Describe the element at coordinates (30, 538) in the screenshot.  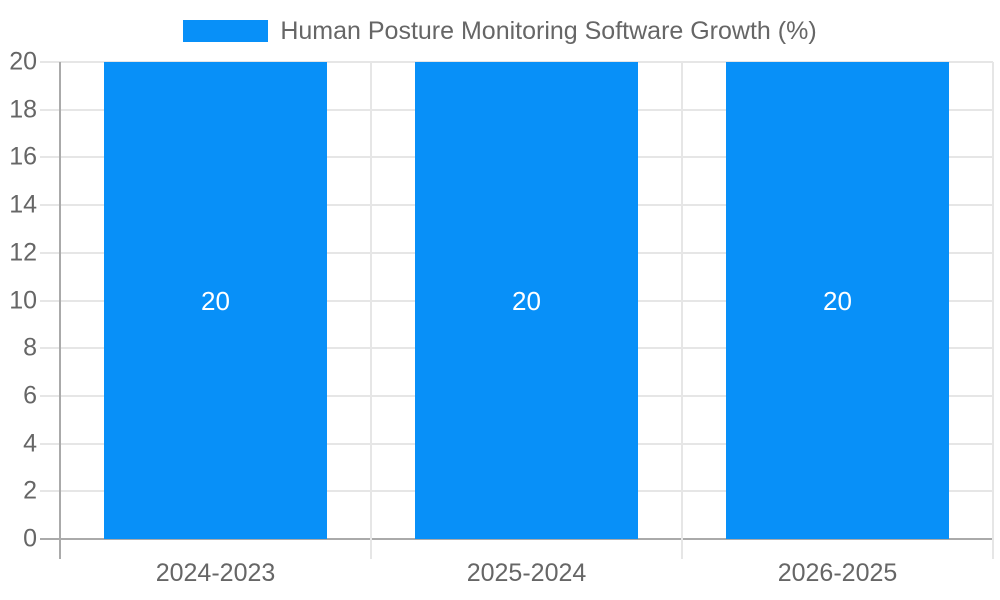
I see `y-tick-label: 0` at that location.